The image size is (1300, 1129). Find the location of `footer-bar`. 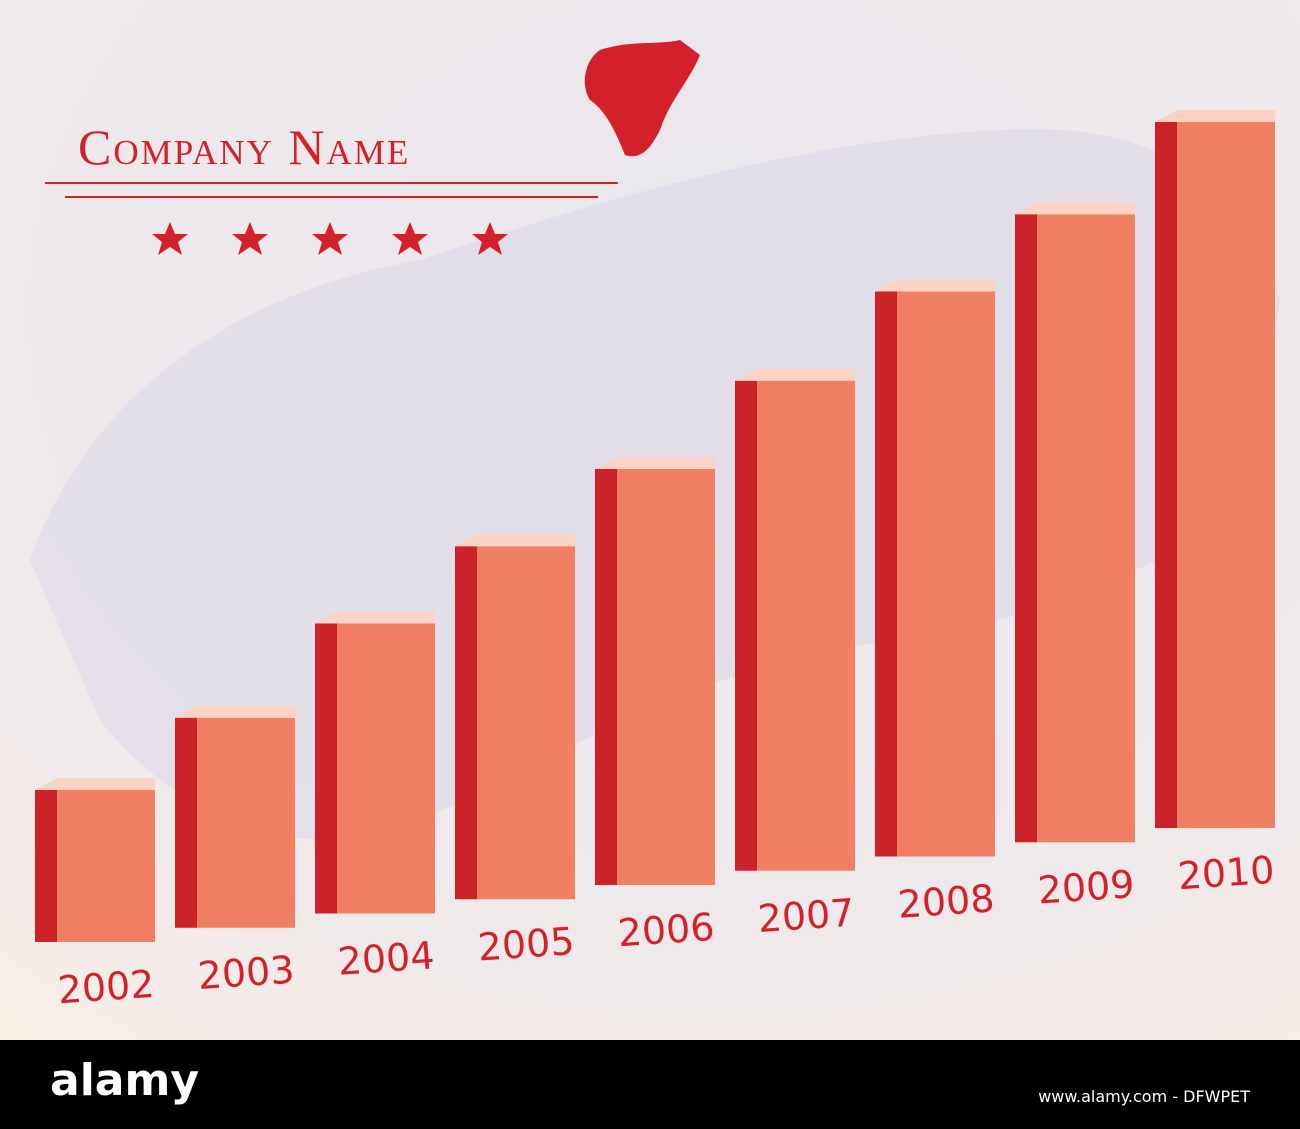

footer-bar is located at coordinates (650, 1084).